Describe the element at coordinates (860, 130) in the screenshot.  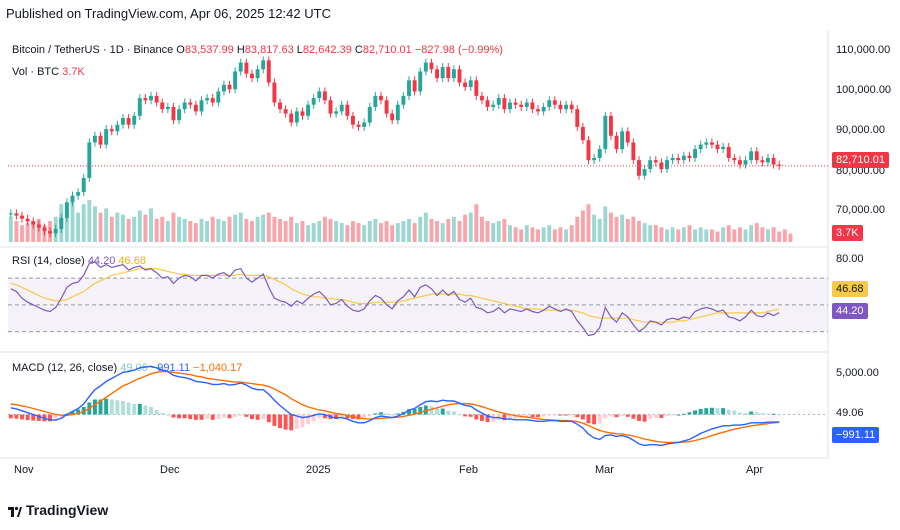
I see `price-tick: 90,000.00` at that location.